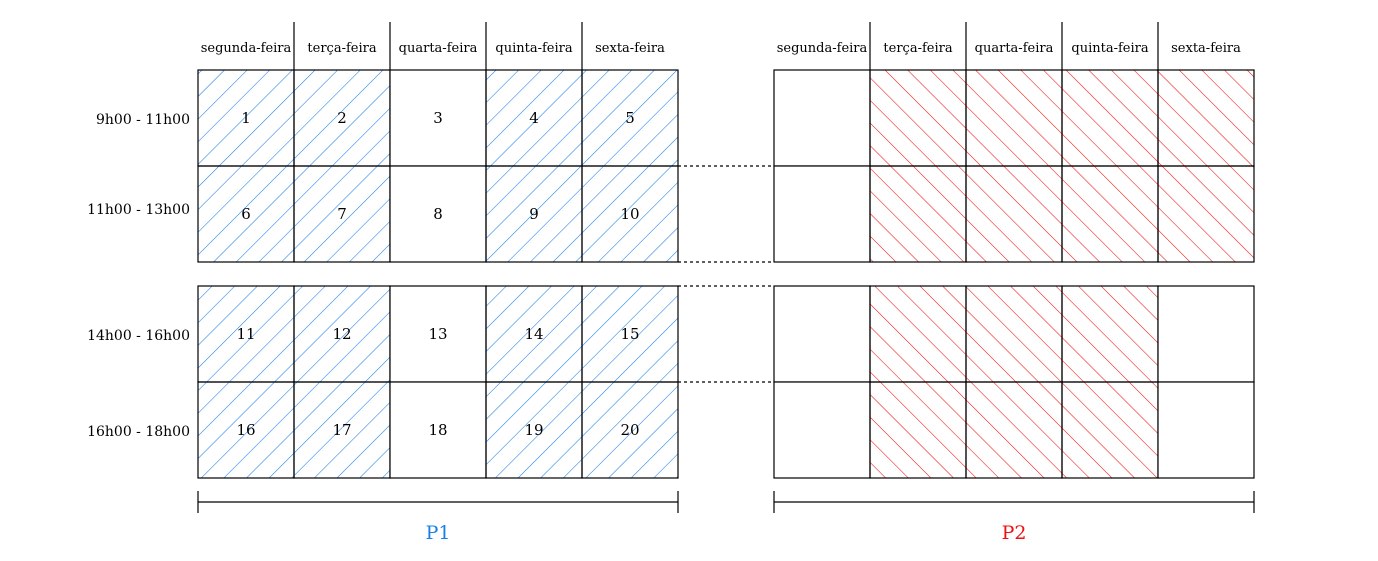 Image resolution: width=1378 pixels, height=561 pixels. I want to click on p1-cell-r2-c3-empty, so click(438, 214).